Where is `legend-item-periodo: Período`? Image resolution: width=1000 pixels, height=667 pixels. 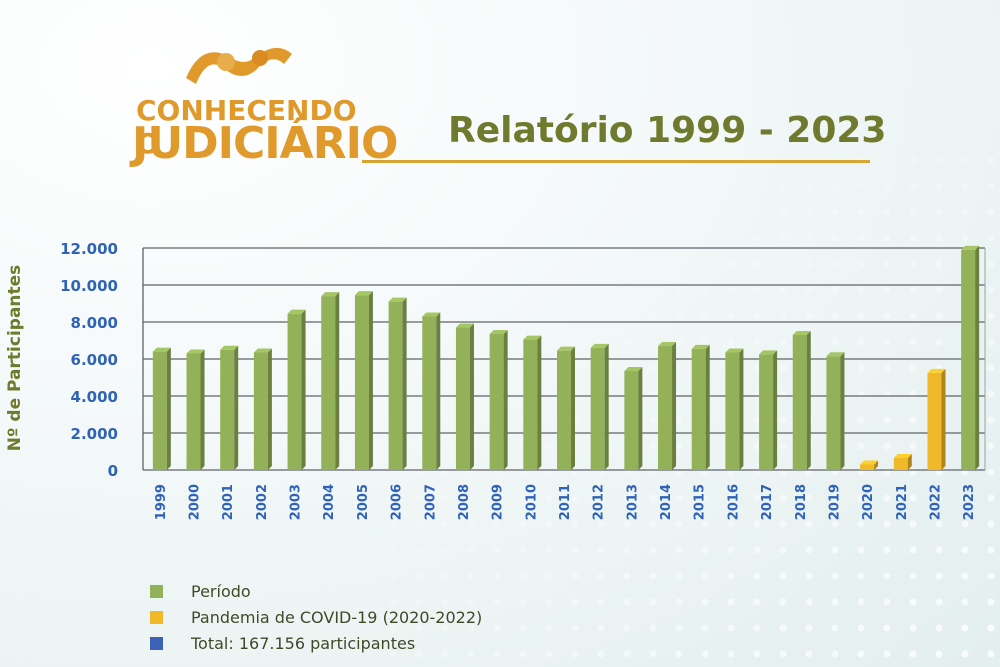
legend-item-periodo: Período is located at coordinates (316, 591).